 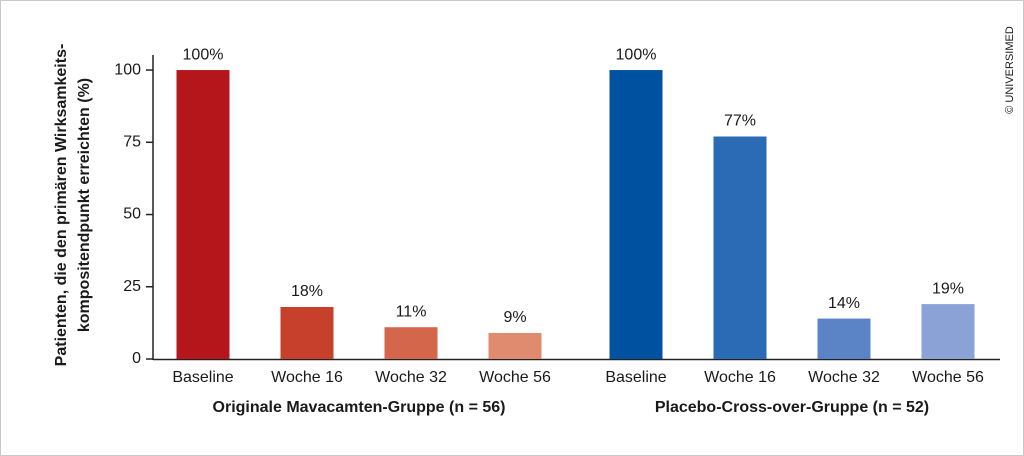 What do you see at coordinates (132, 286) in the screenshot?
I see `y-tick-label: 25` at bounding box center [132, 286].